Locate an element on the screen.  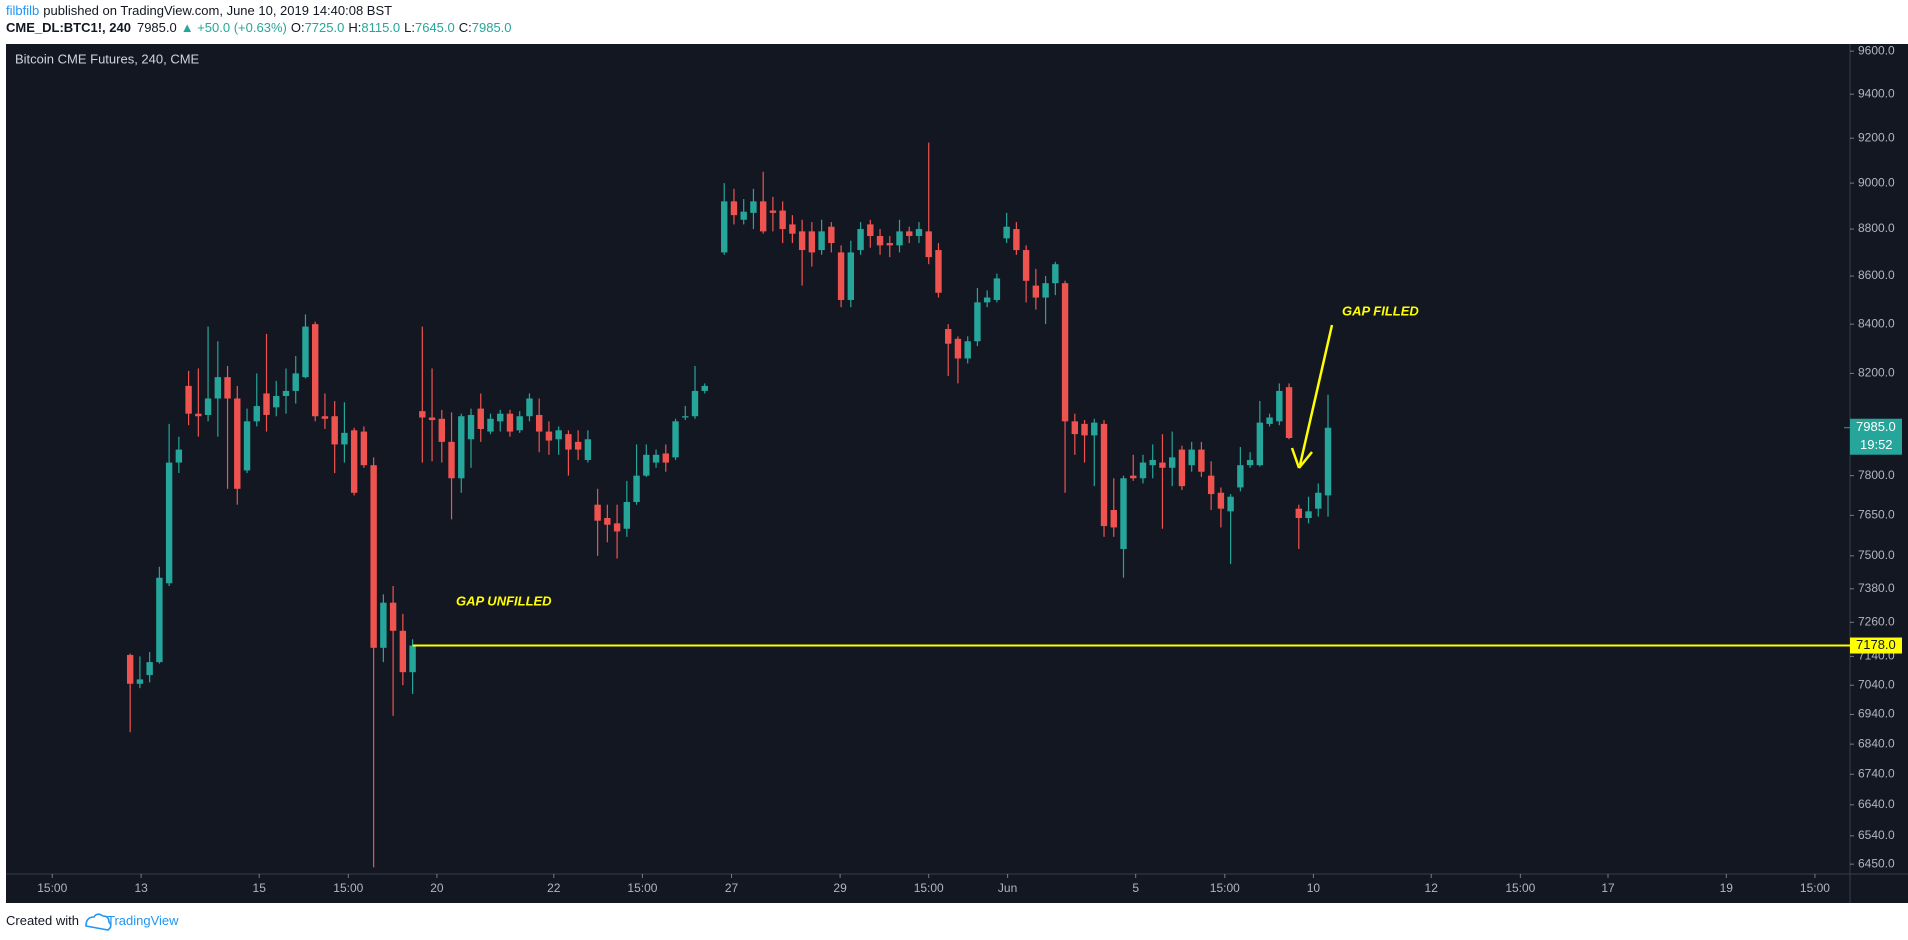
x-tick-label: 22 is located at coordinates (554, 888).